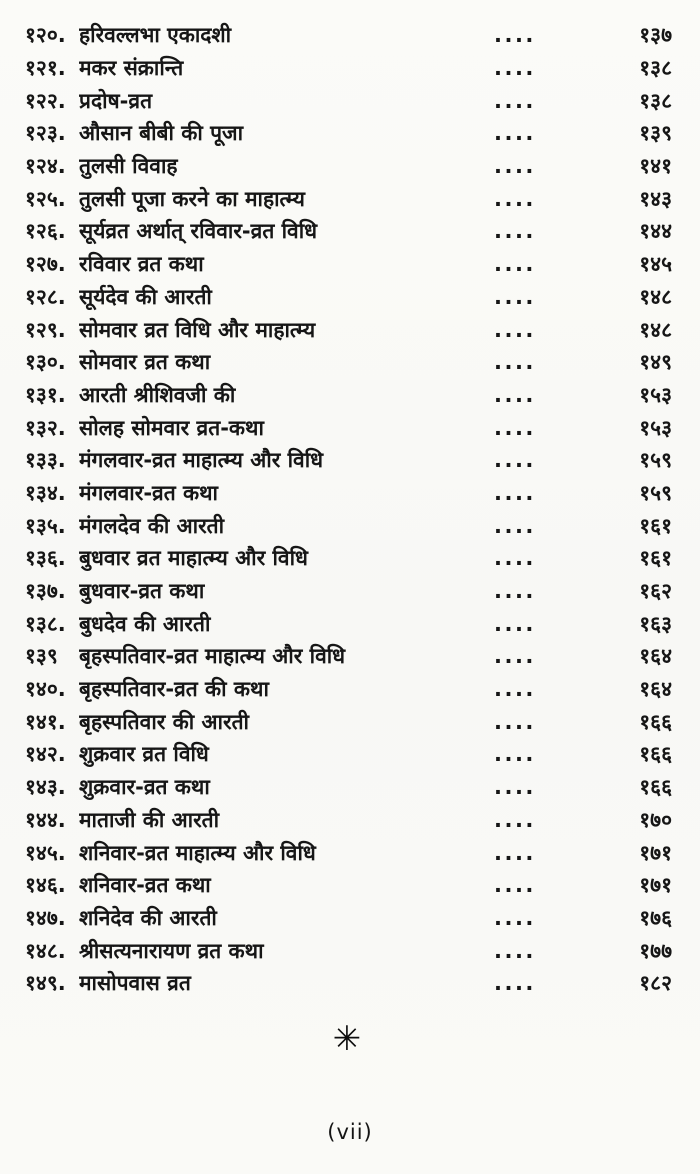 This screenshot has width=700, height=1174. Describe the element at coordinates (347, 1039) in the screenshot. I see `section-end-asterisk-icon: ✳` at that location.